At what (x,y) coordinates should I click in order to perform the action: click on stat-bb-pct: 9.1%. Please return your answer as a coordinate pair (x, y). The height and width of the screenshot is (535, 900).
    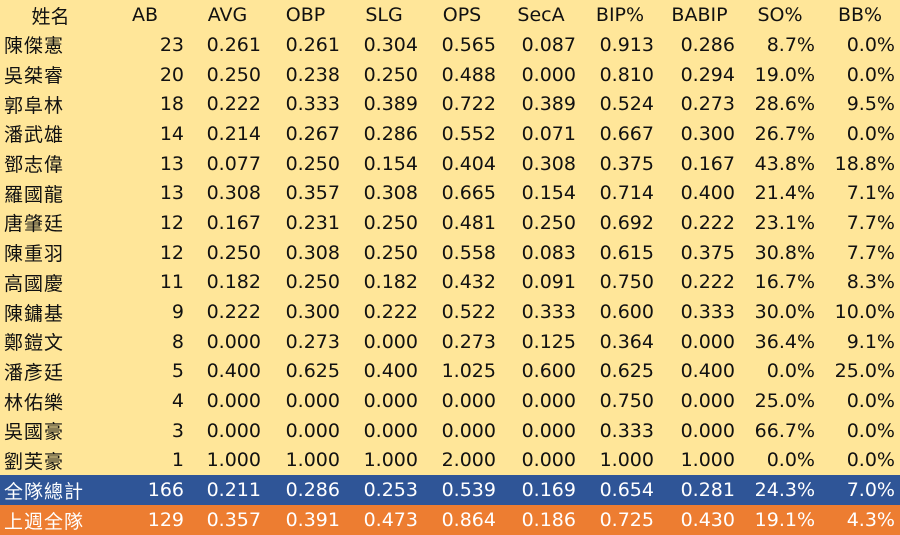
    Looking at the image, I should click on (870, 341).